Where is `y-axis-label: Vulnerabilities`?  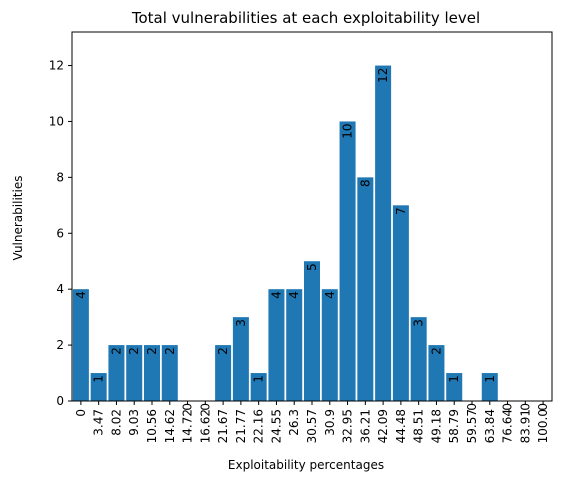 y-axis-label: Vulnerabilities is located at coordinates (18, 218).